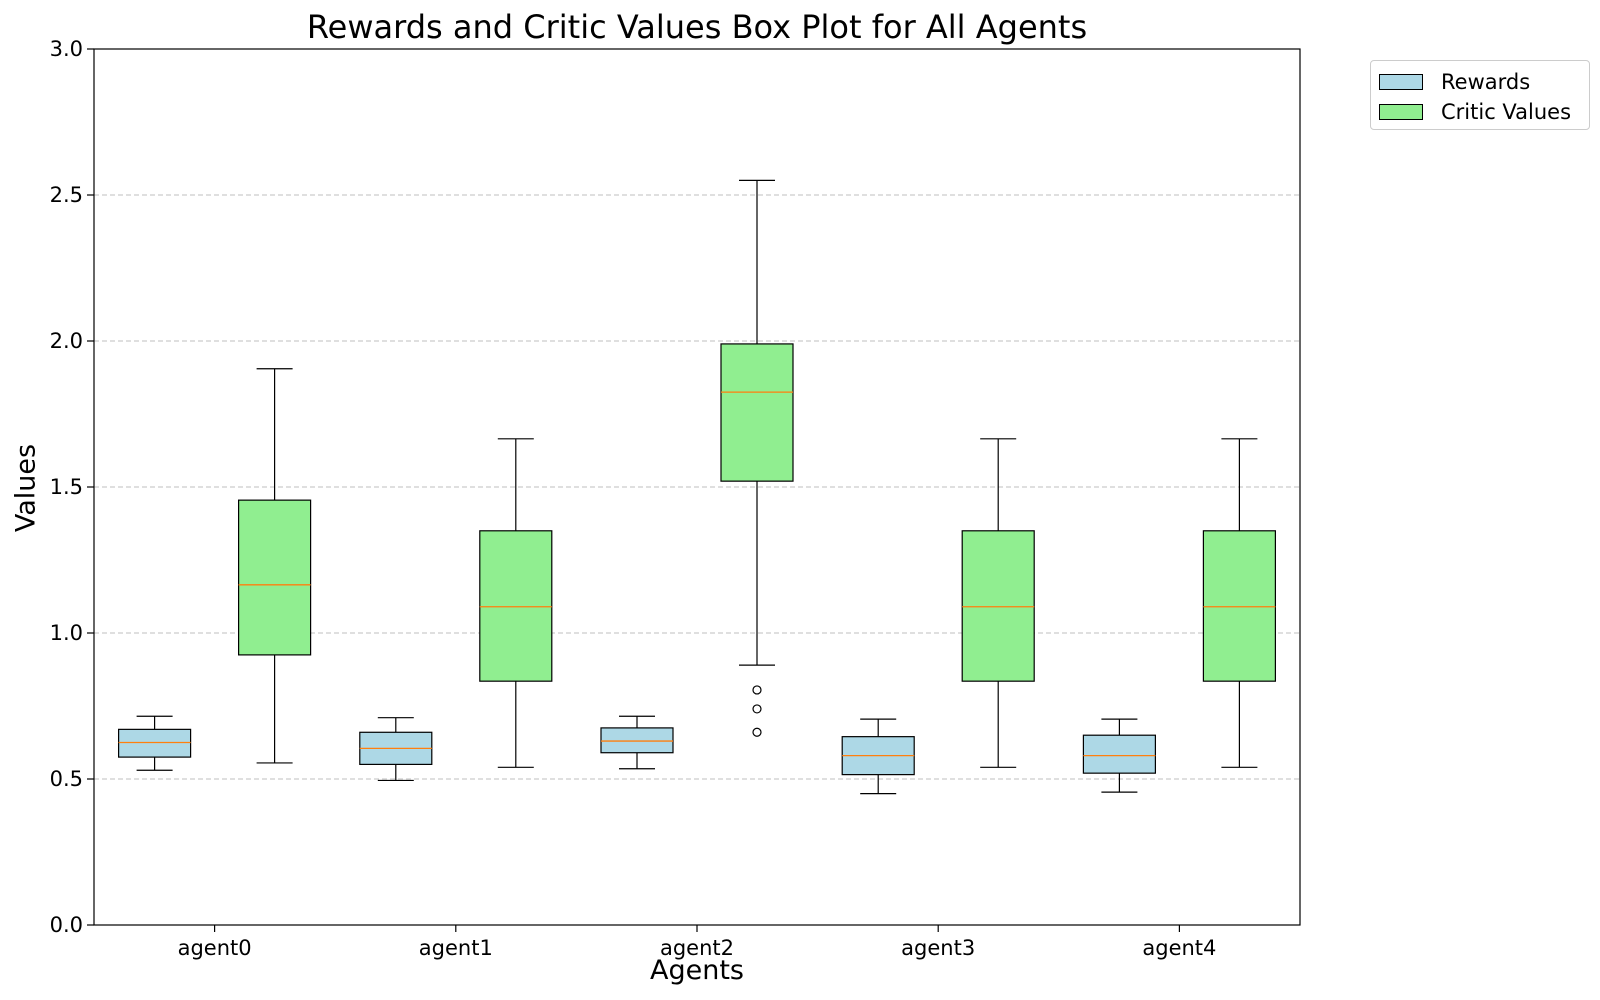 This screenshot has width=1600, height=1000. I want to click on box-critic-values-agent1, so click(516, 603).